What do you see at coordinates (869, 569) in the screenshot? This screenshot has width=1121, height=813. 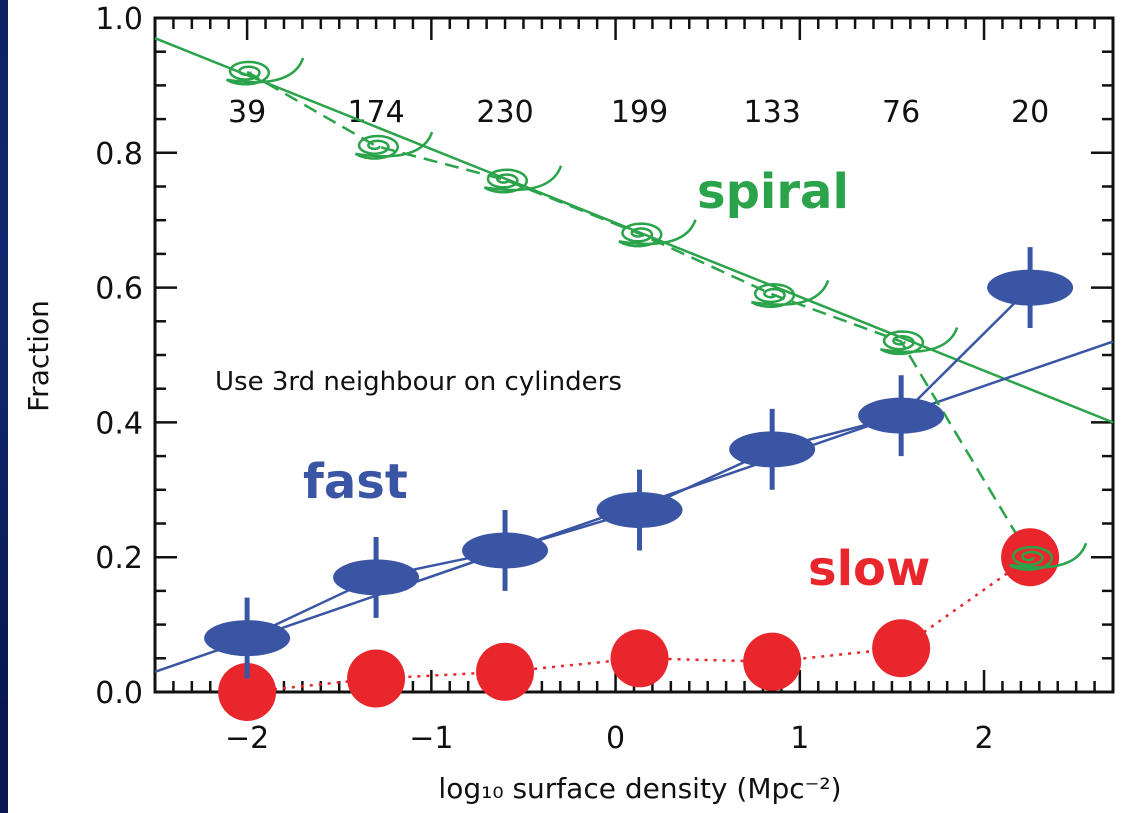 I see `series-label-slow: slow` at bounding box center [869, 569].